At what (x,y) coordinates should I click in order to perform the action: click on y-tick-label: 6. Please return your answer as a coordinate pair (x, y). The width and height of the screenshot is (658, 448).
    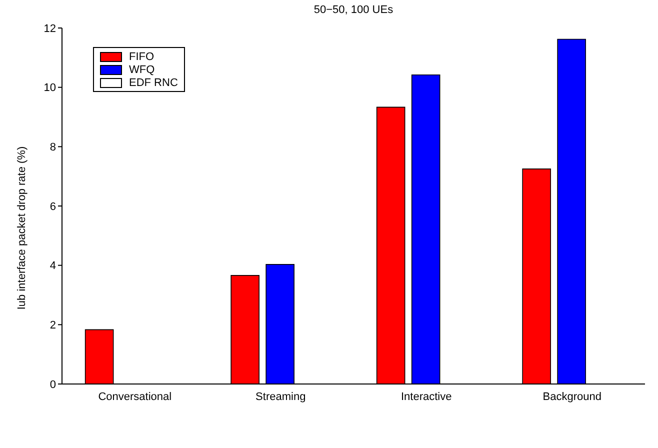
    Looking at the image, I should click on (53, 206).